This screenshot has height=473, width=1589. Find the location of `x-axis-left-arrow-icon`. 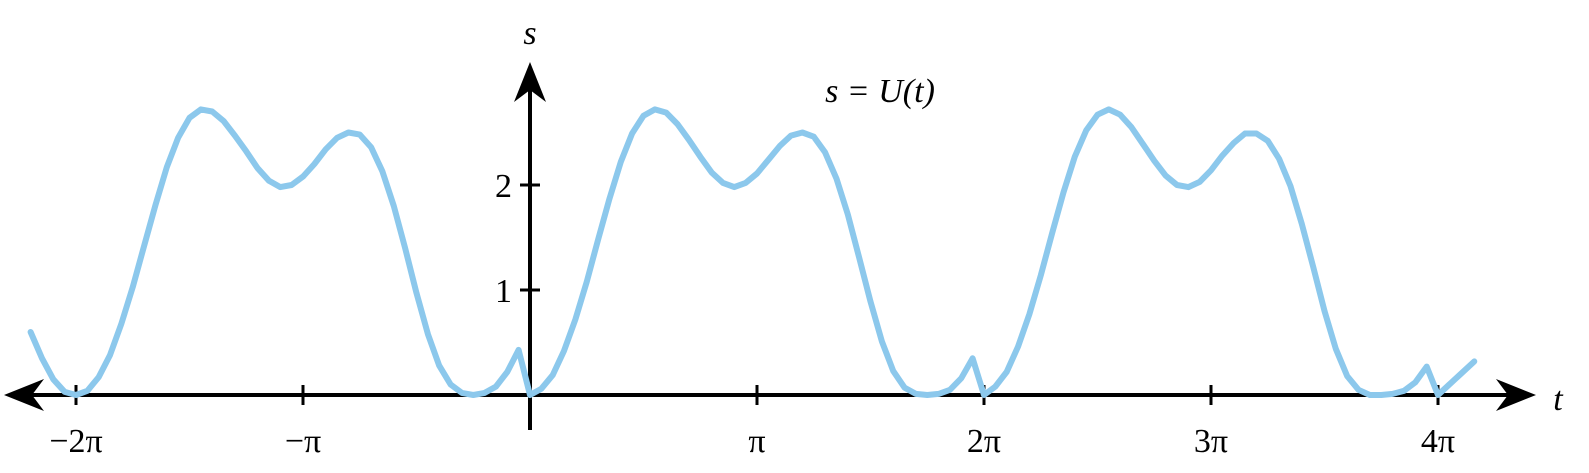

x-axis-left-arrow-icon is located at coordinates (24, 395).